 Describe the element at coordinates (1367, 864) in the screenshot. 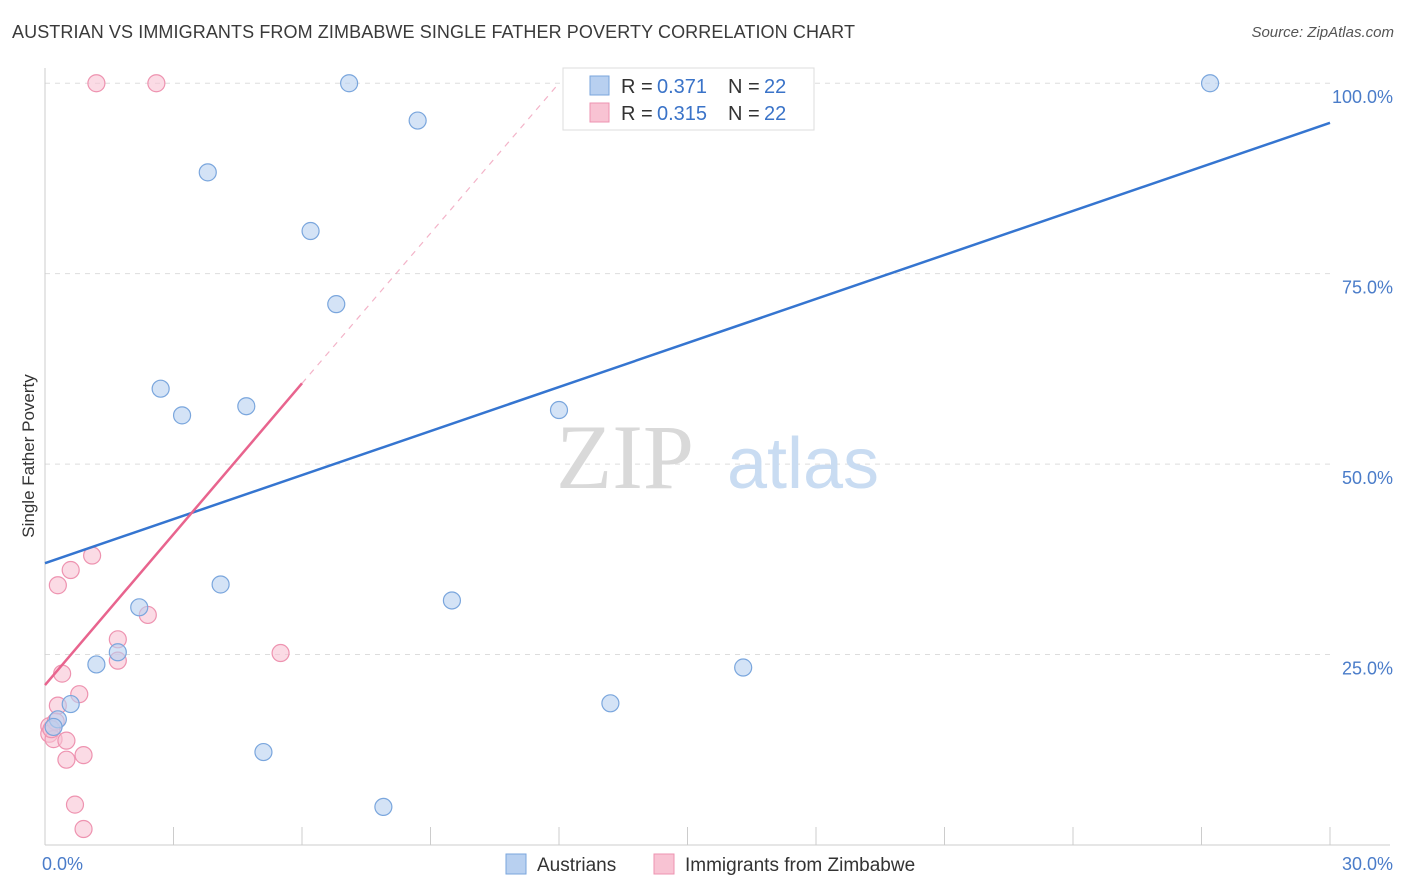

I see `x-tick-label-1: 30.0%` at that location.